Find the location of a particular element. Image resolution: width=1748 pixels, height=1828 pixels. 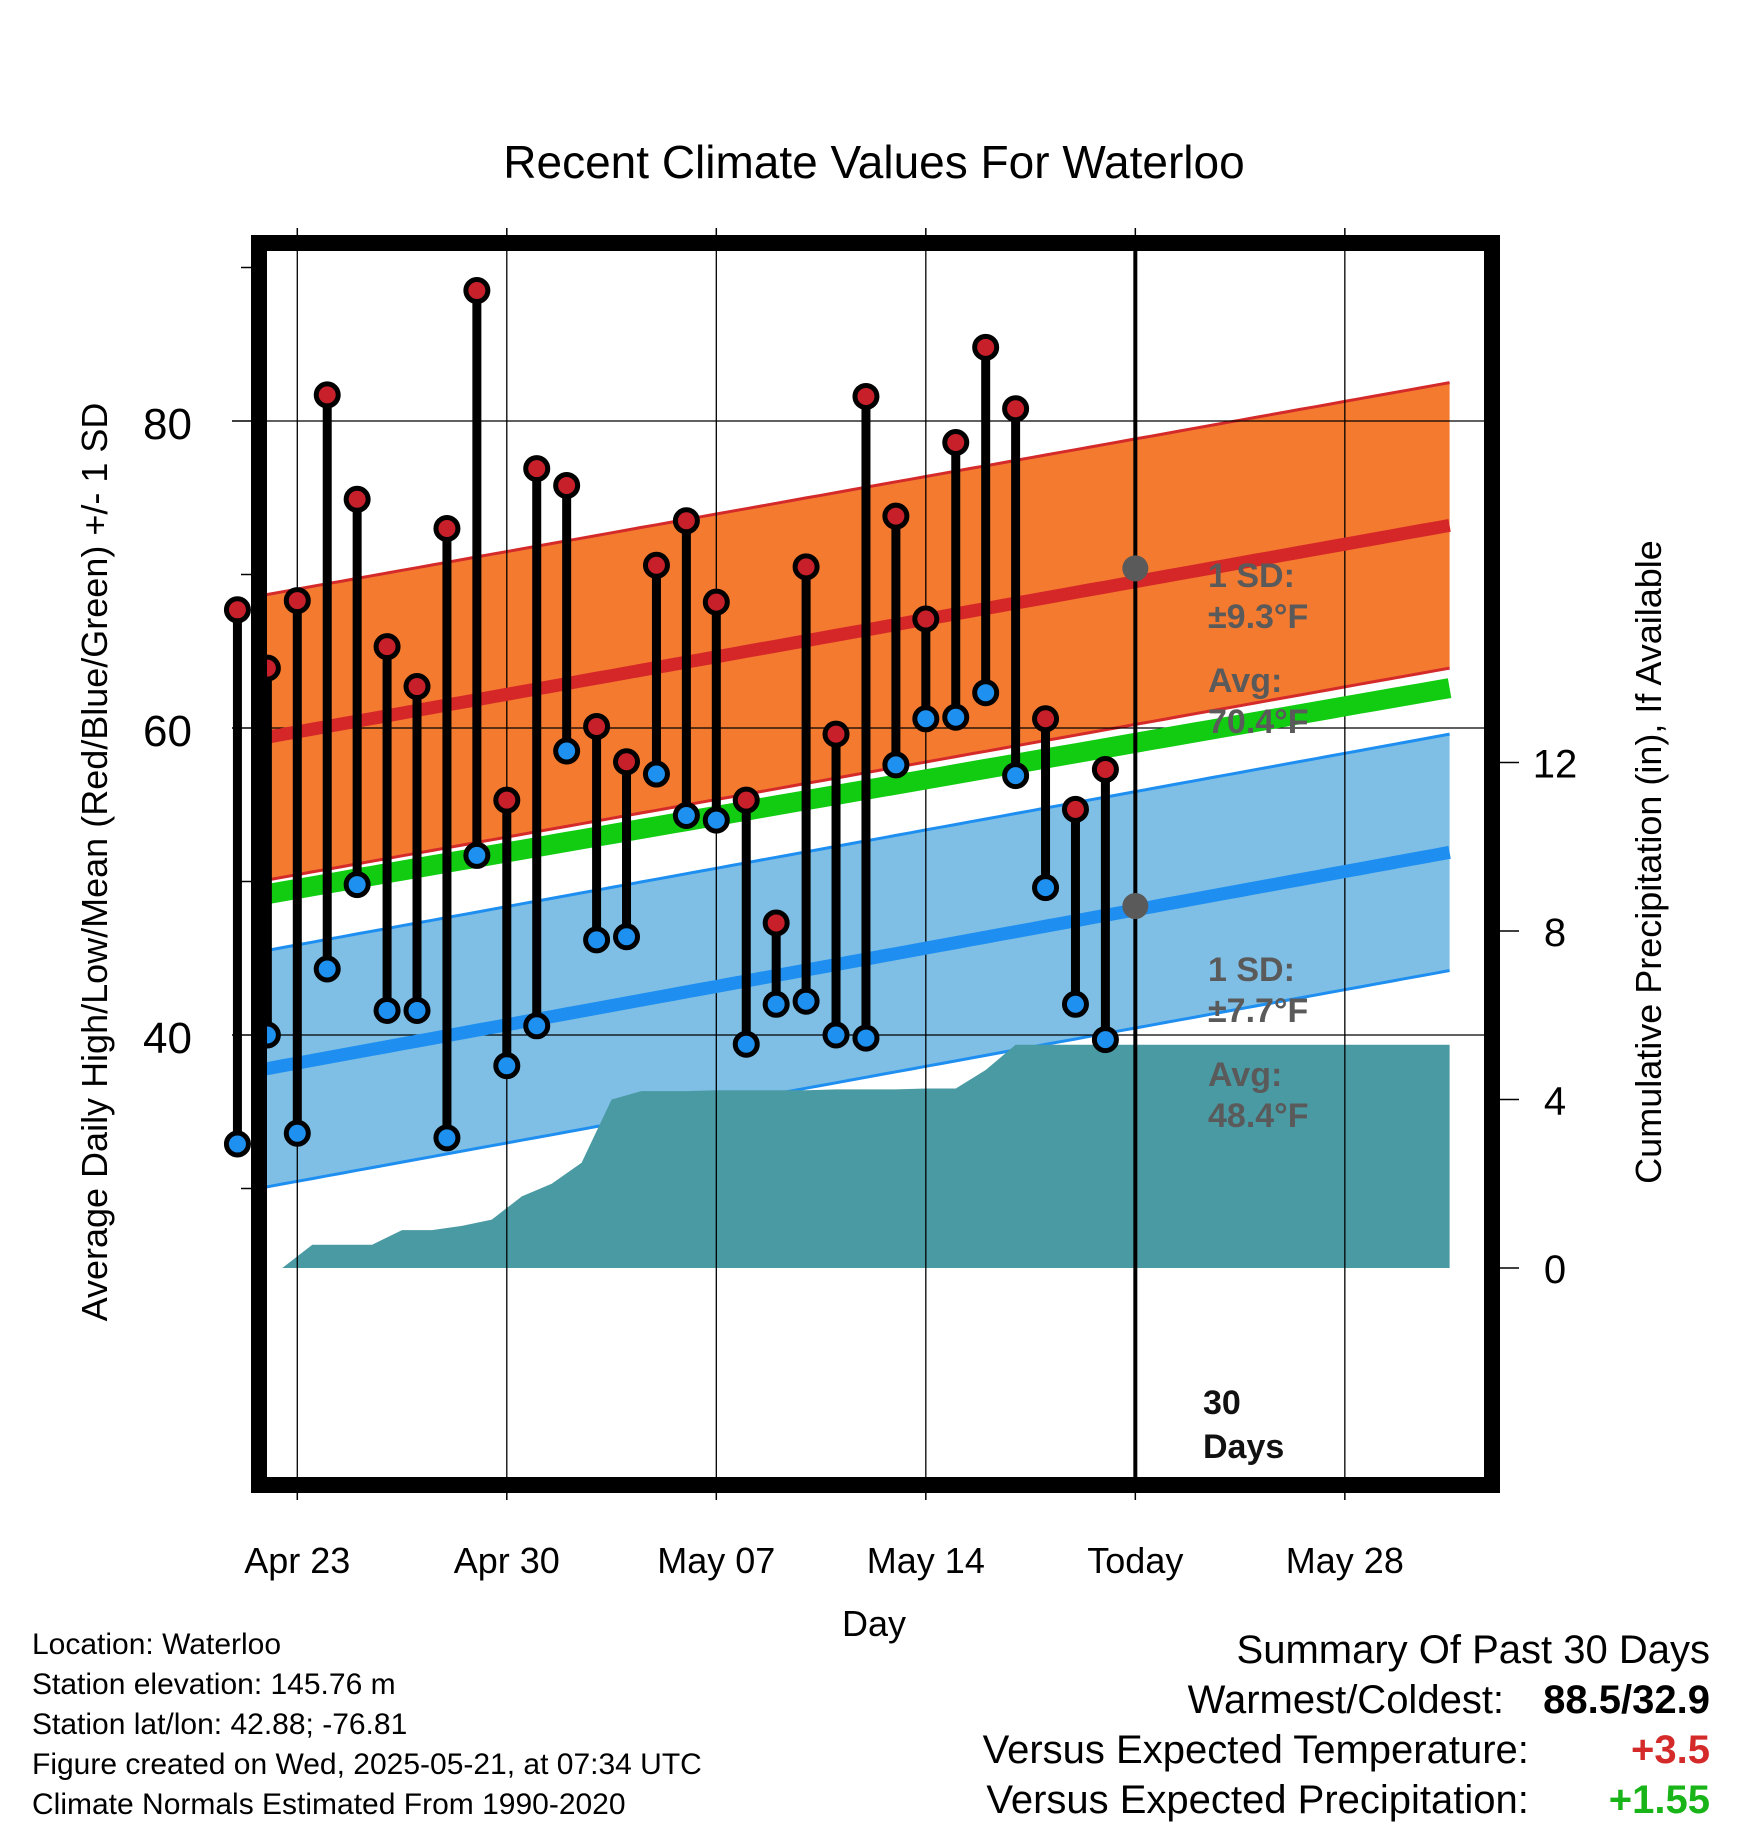

high-avg-today-point is located at coordinates (1135, 568).